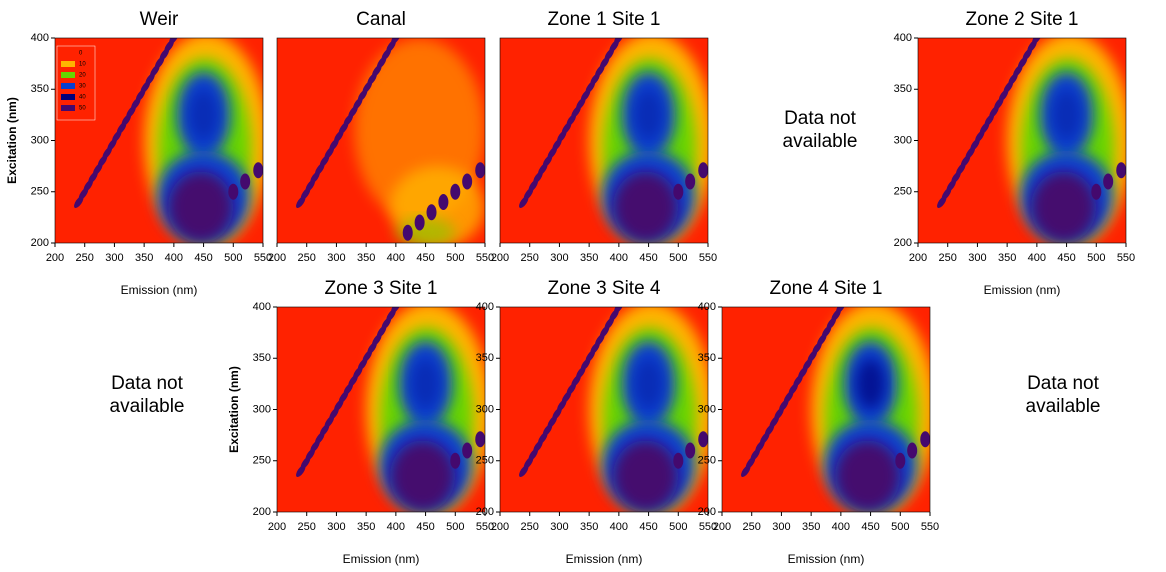  I want to click on chart-title: Zone 2 Site 1, so click(1021, 19).